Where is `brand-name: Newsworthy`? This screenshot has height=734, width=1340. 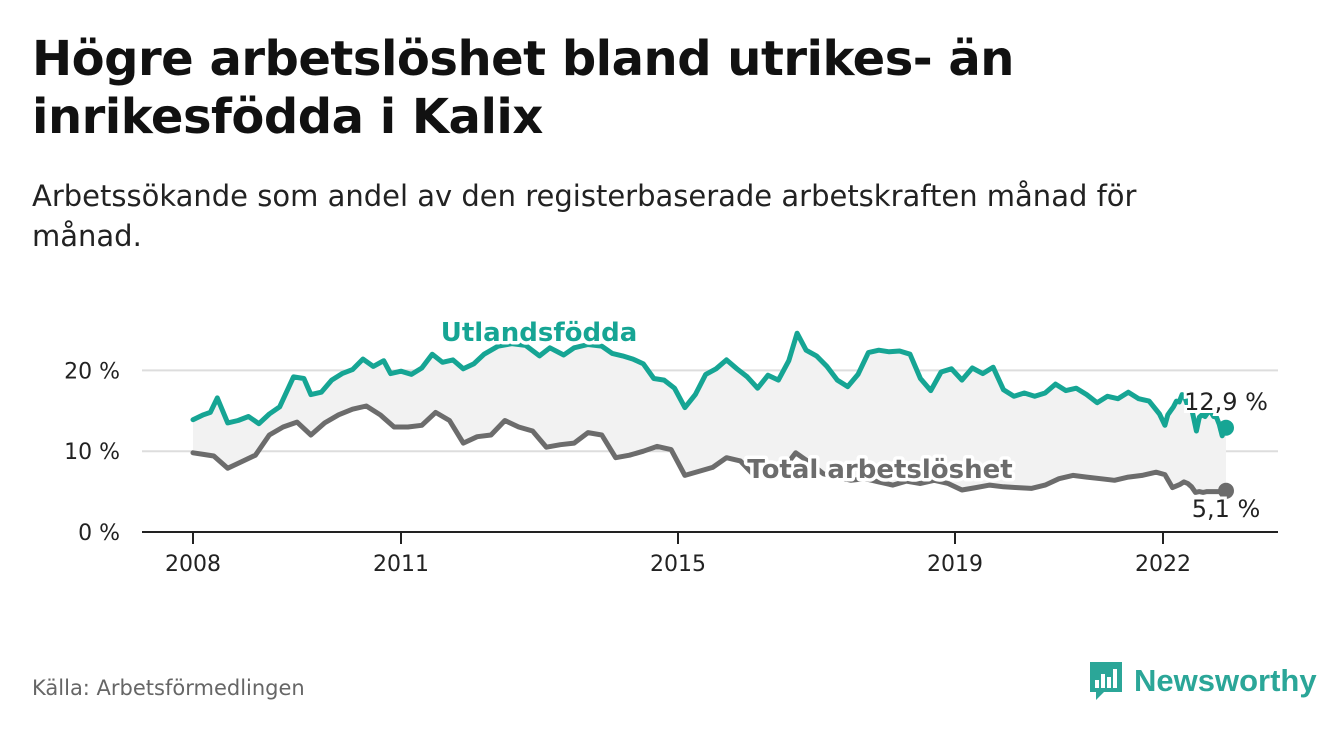 brand-name: Newsworthy is located at coordinates (1225, 680).